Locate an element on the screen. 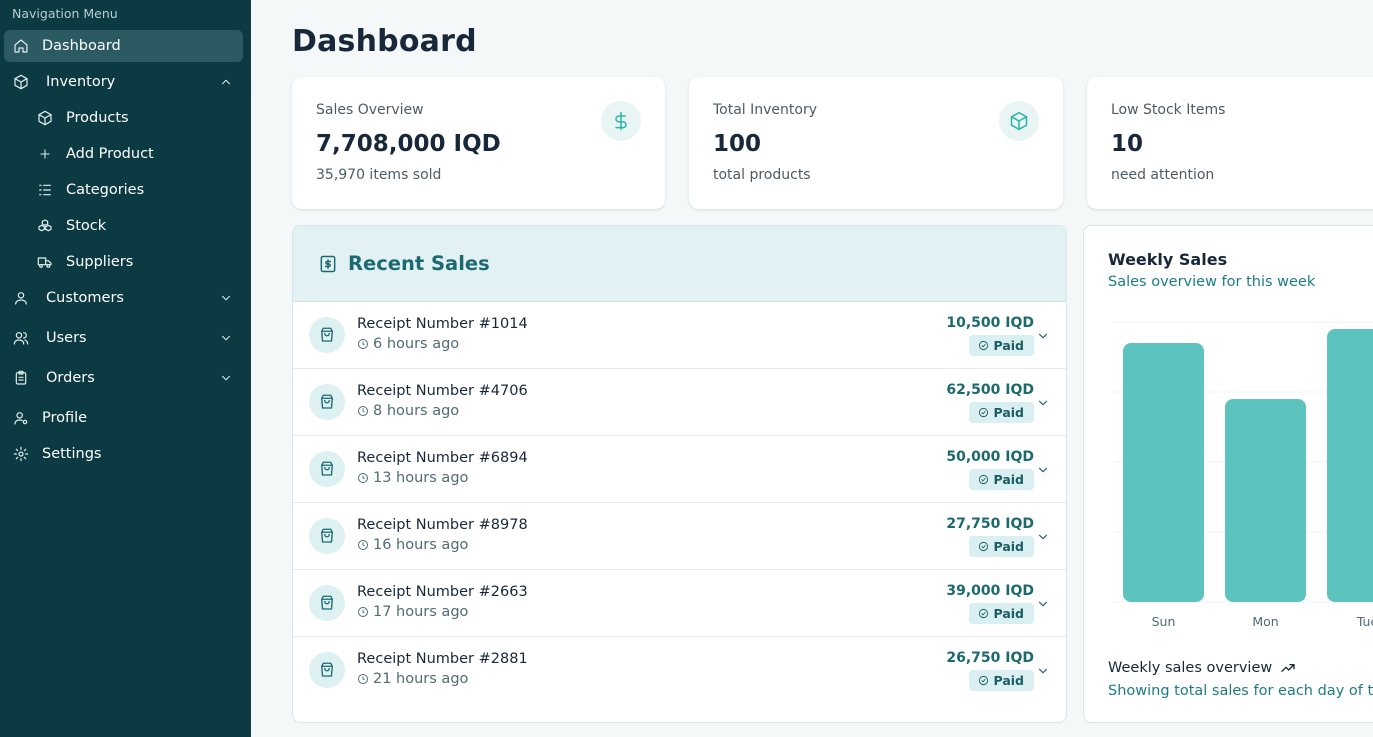 This screenshot has width=1373, height=737. recent-sales-header: Recent Sales is located at coordinates (679, 264).